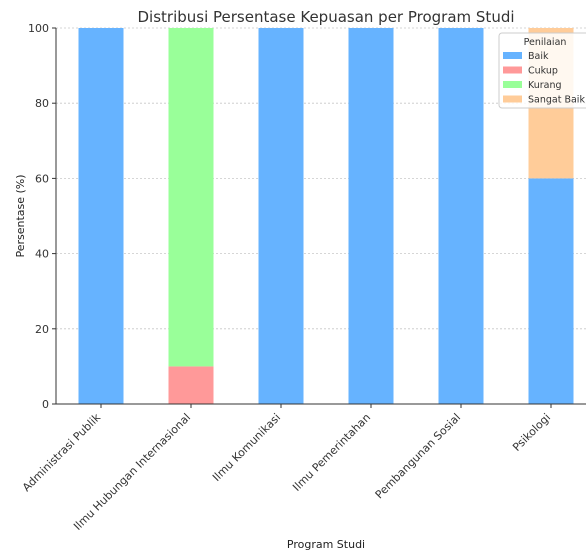  What do you see at coordinates (545, 85) in the screenshot?
I see `legend-label: Kurang` at bounding box center [545, 85].